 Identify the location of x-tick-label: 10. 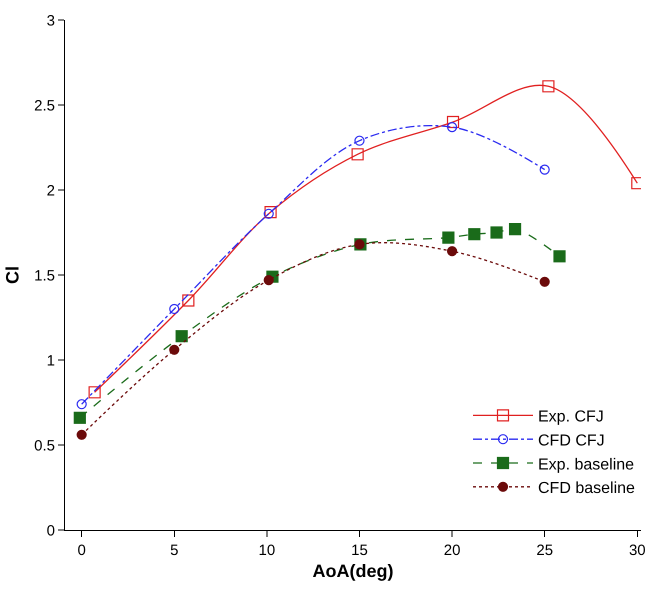
(267, 550).